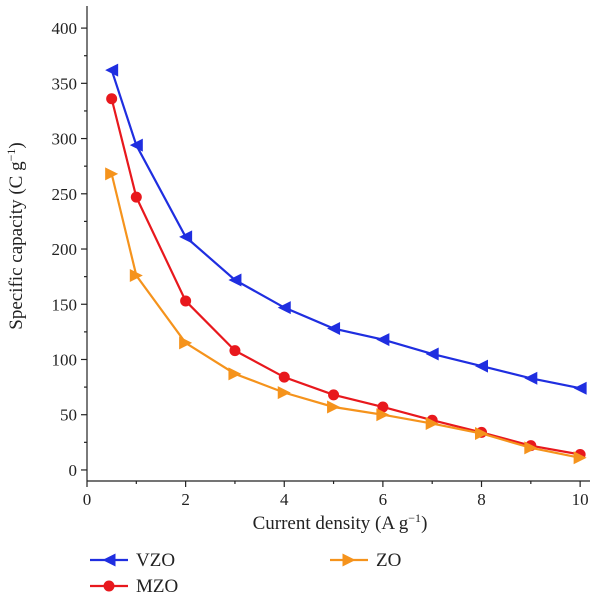 This screenshot has width=600, height=598. What do you see at coordinates (65, 28) in the screenshot?
I see `y-tick-label: 400` at bounding box center [65, 28].